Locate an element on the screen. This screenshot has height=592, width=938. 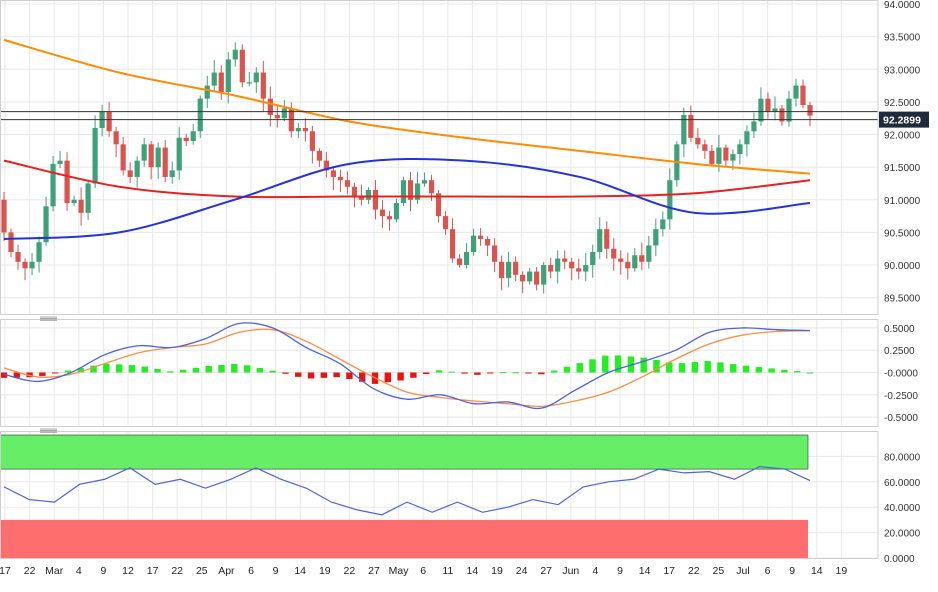
y-tick-label: 0.5000 is located at coordinates (899, 329).